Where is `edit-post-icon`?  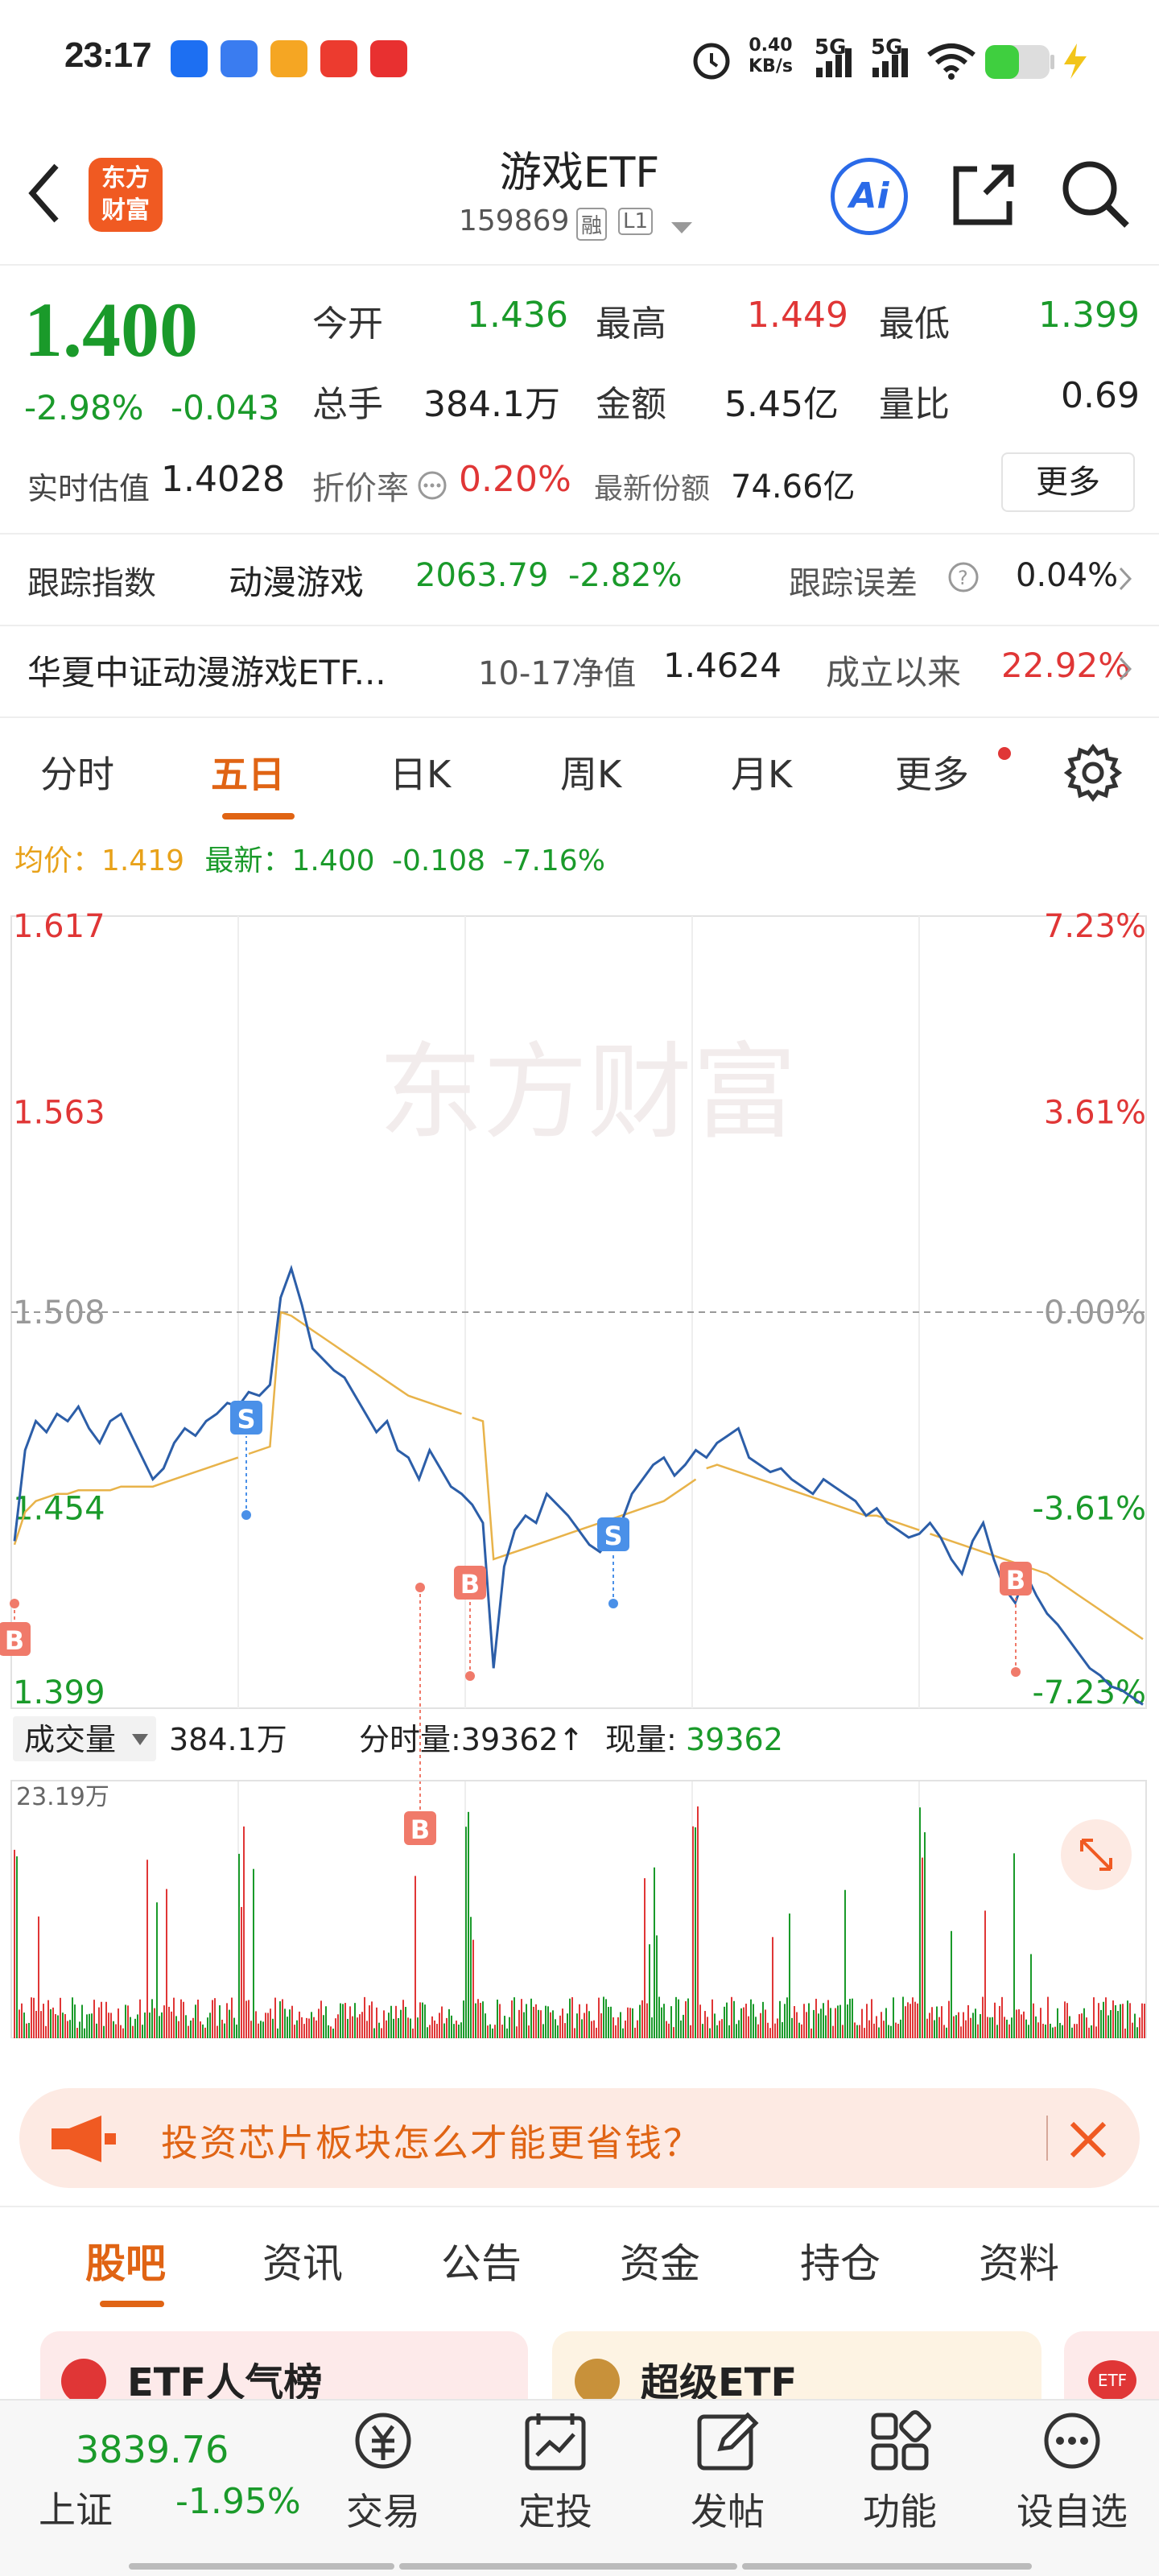
edit-post-icon is located at coordinates (728, 2441).